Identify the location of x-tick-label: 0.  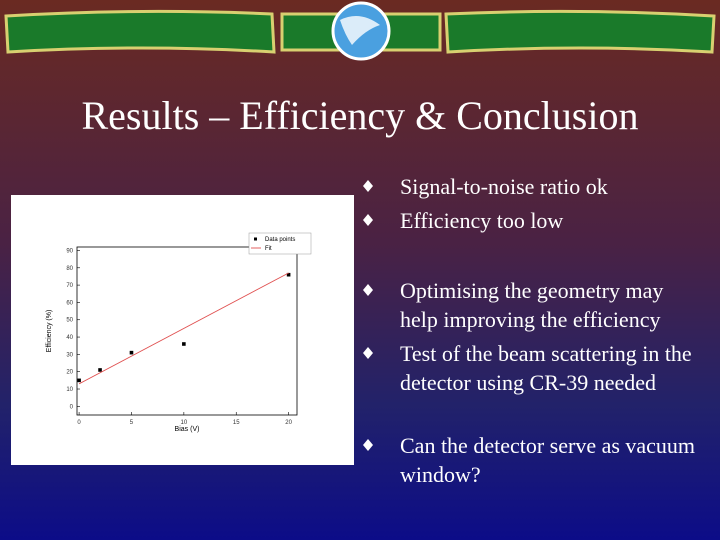
(79, 423).